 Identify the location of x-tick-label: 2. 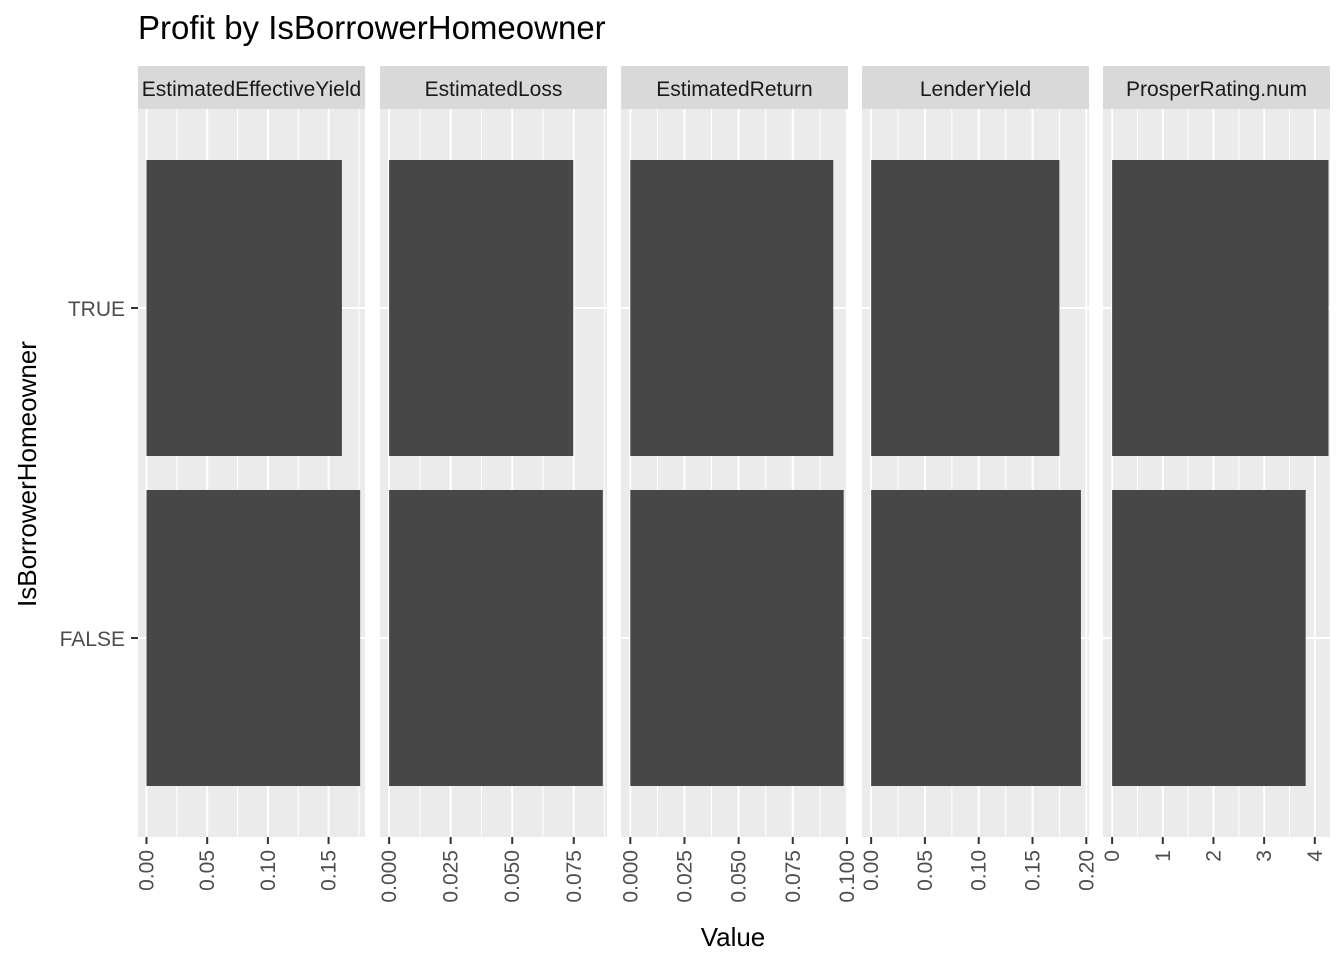
(1213, 856).